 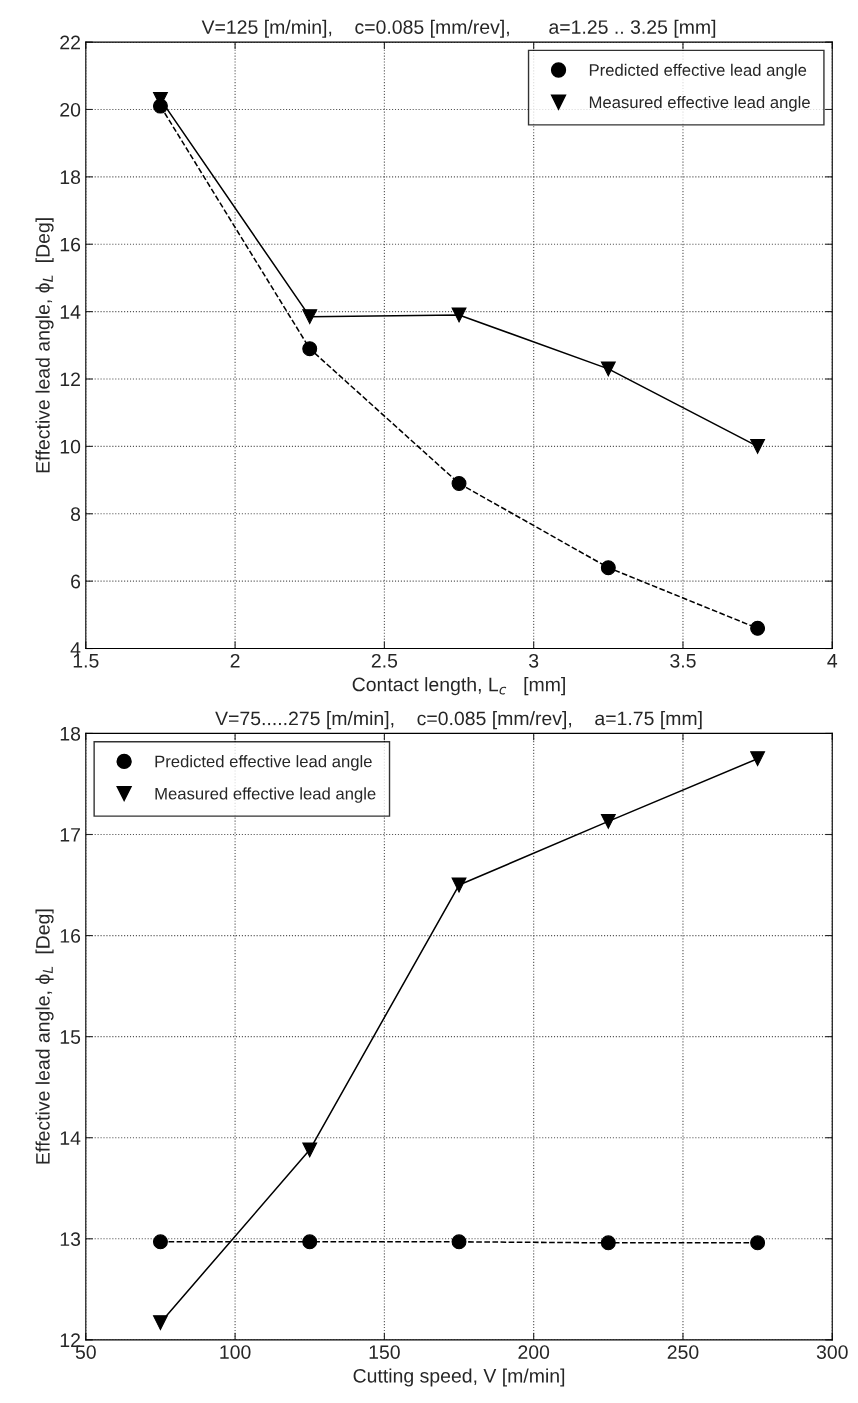 I want to click on x-tick-label: 50, so click(x=85, y=1352).